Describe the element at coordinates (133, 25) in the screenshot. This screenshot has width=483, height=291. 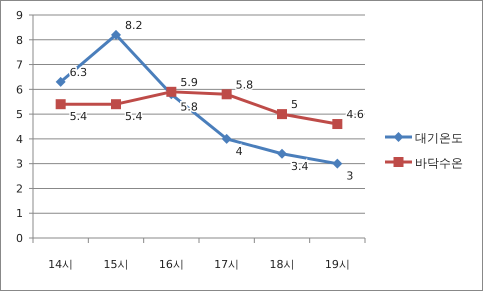
I see `data-label: 8.2` at that location.